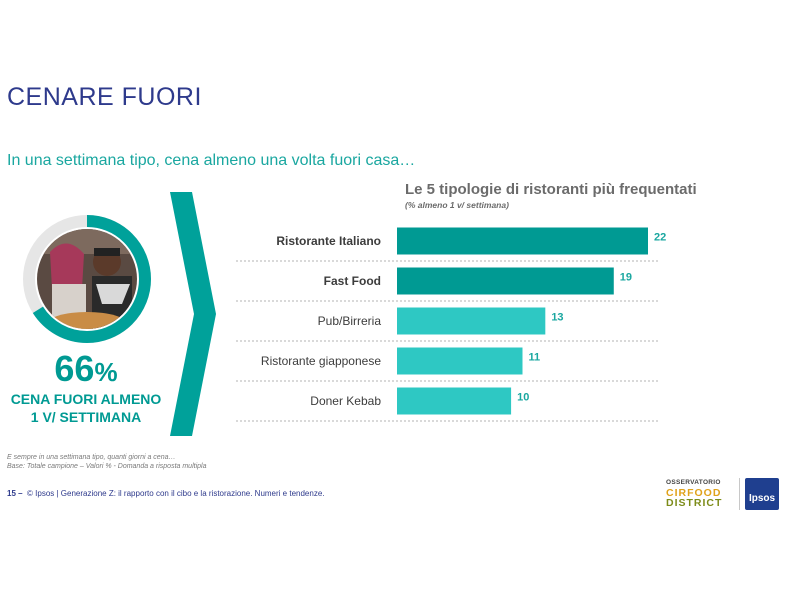  What do you see at coordinates (345, 401) in the screenshot?
I see `category-label-4: Doner Kebab` at bounding box center [345, 401].